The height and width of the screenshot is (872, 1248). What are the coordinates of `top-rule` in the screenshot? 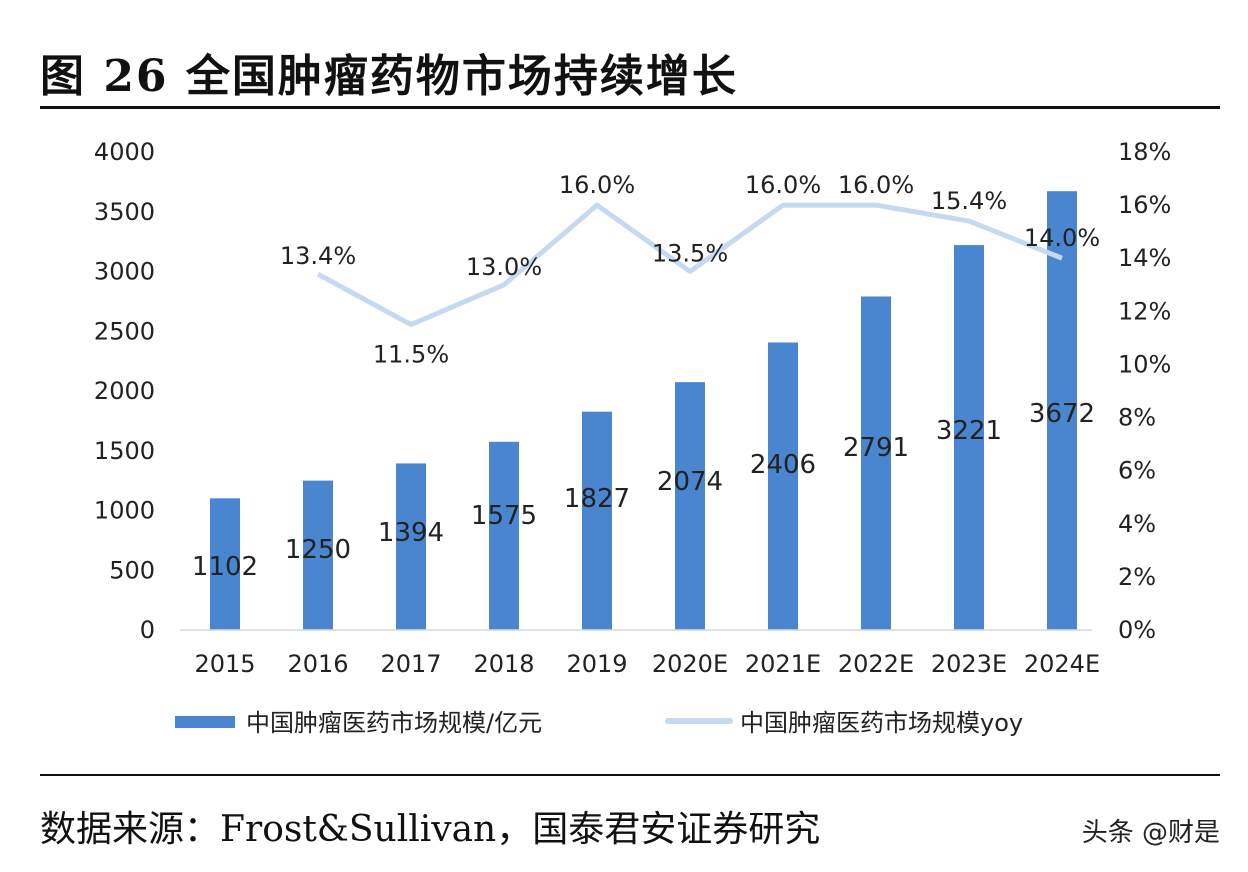 It's located at (630, 107).